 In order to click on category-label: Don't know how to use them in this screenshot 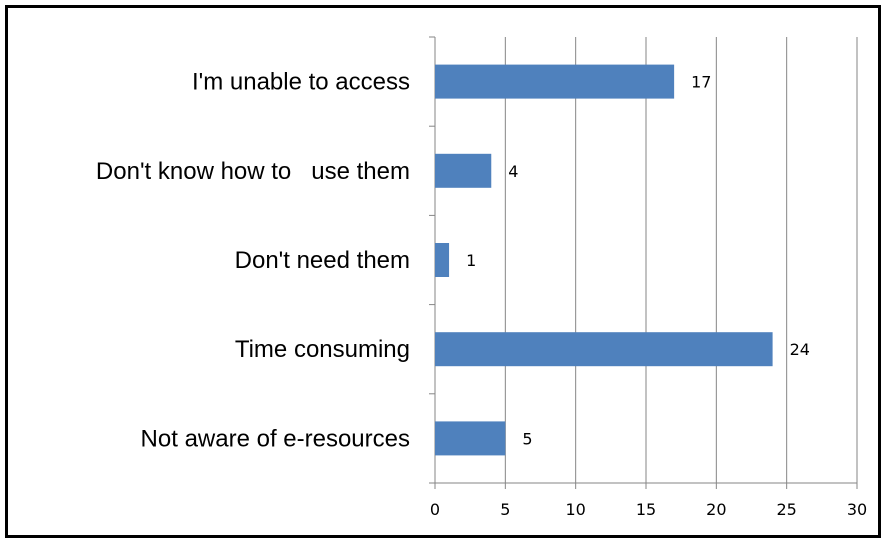, I will do `click(253, 171)`.